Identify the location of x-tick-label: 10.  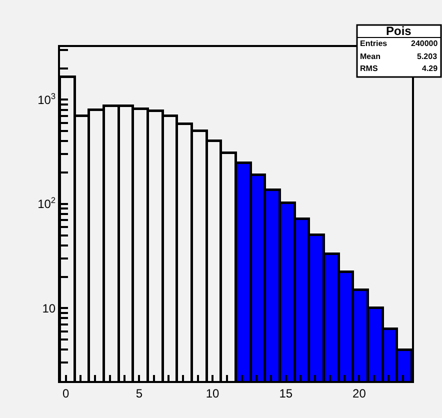
(213, 393).